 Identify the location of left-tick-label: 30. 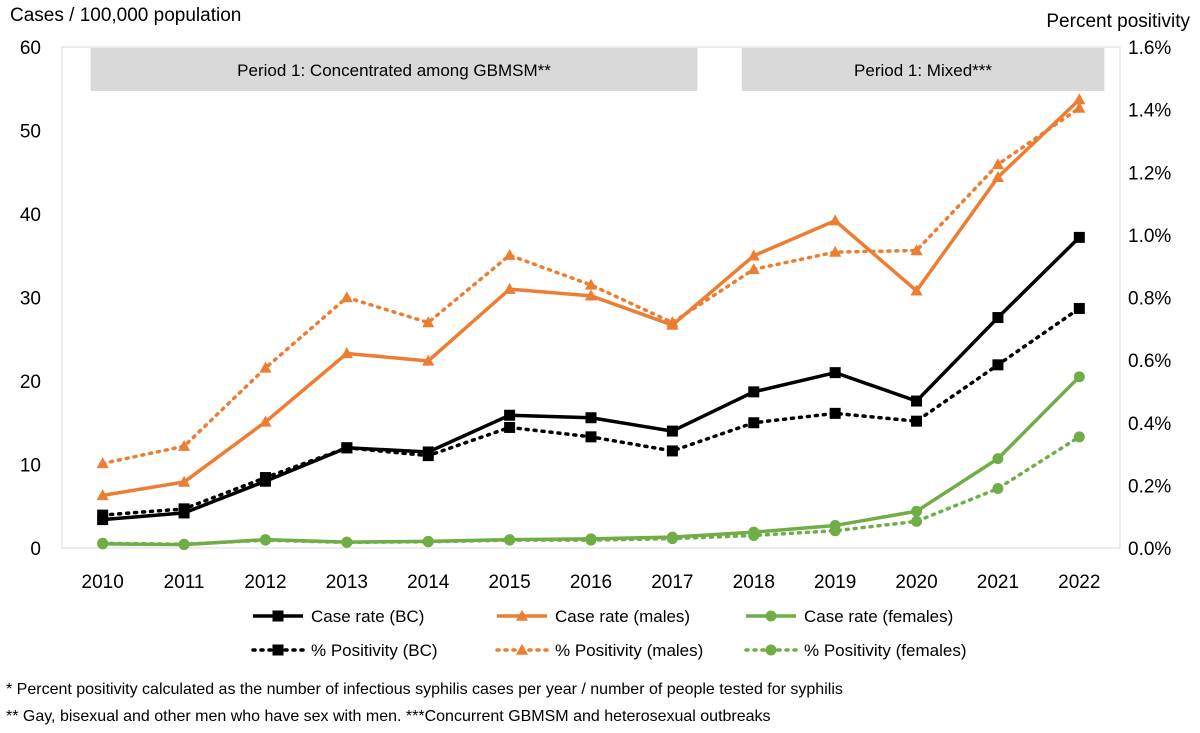
(30, 299).